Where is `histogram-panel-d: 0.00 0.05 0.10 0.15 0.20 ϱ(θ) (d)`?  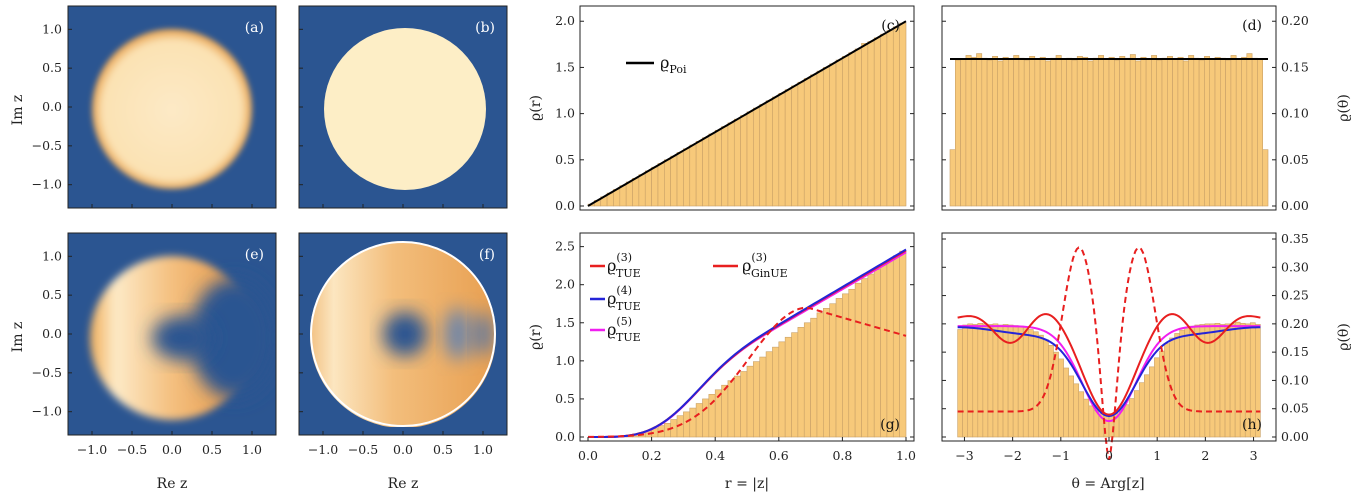 histogram-panel-d: 0.00 0.05 0.10 0.15 0.20 ϱ(θ) (d) is located at coordinates (1146, 109).